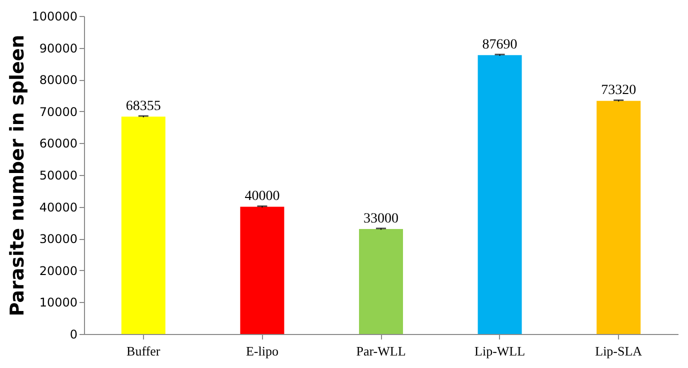 The height and width of the screenshot is (368, 688). What do you see at coordinates (262, 196) in the screenshot?
I see `data-label: 40000` at bounding box center [262, 196].